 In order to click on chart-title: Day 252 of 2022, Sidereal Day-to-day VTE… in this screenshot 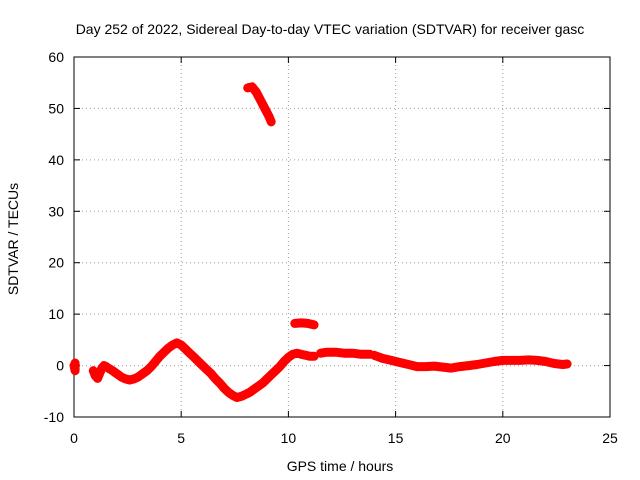, I will do `click(330, 29)`.